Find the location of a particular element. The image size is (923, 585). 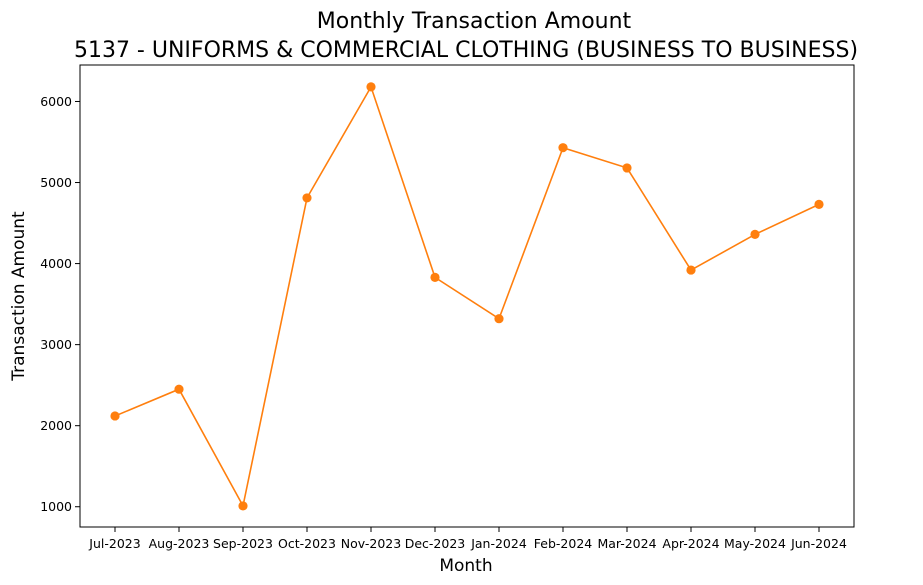

x-tick-label: Jun-2024 is located at coordinates (818, 543).